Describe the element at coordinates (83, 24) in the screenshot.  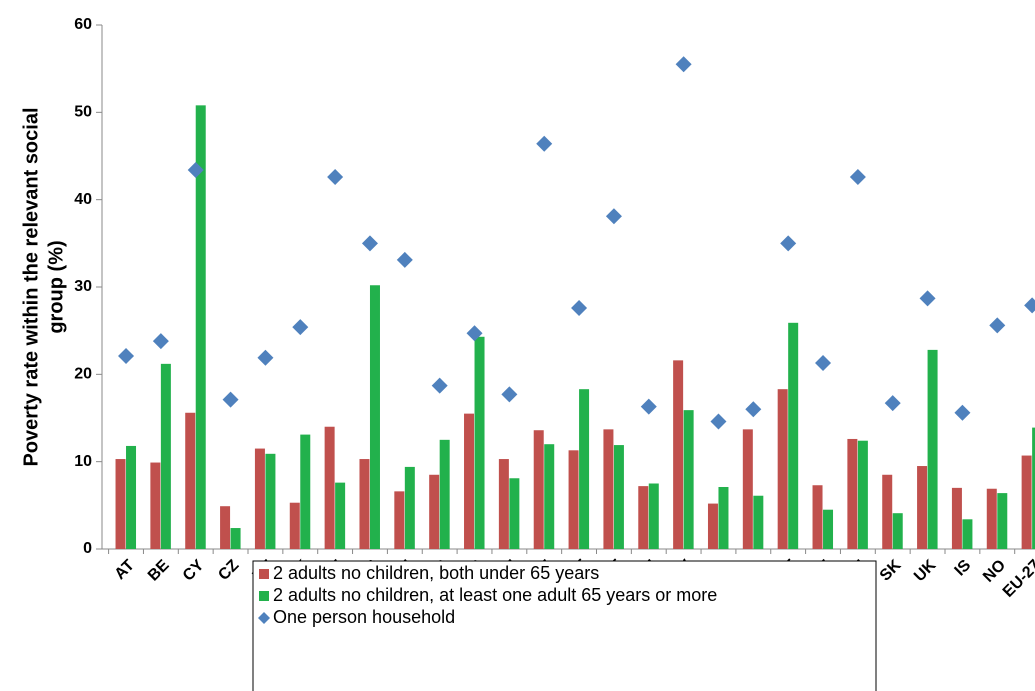
I see `y-tick-label: 60` at that location.